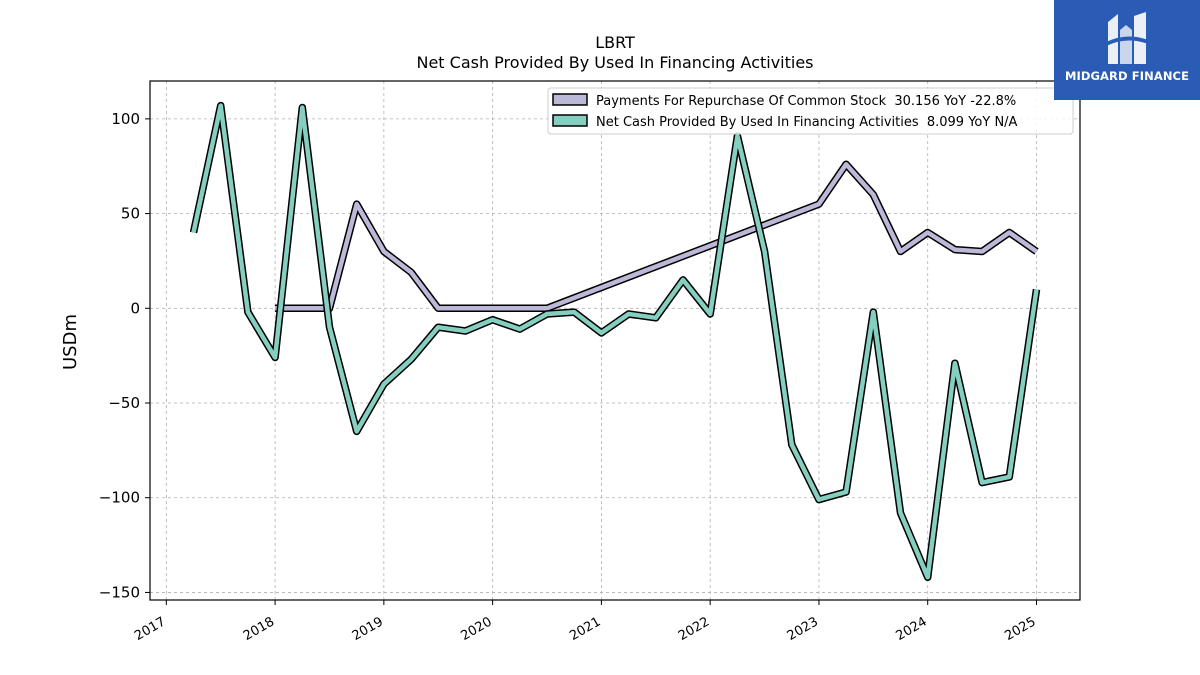 This screenshot has width=1200, height=675. What do you see at coordinates (570, 99) in the screenshot?
I see `legend-swatch-repurchase` at bounding box center [570, 99].